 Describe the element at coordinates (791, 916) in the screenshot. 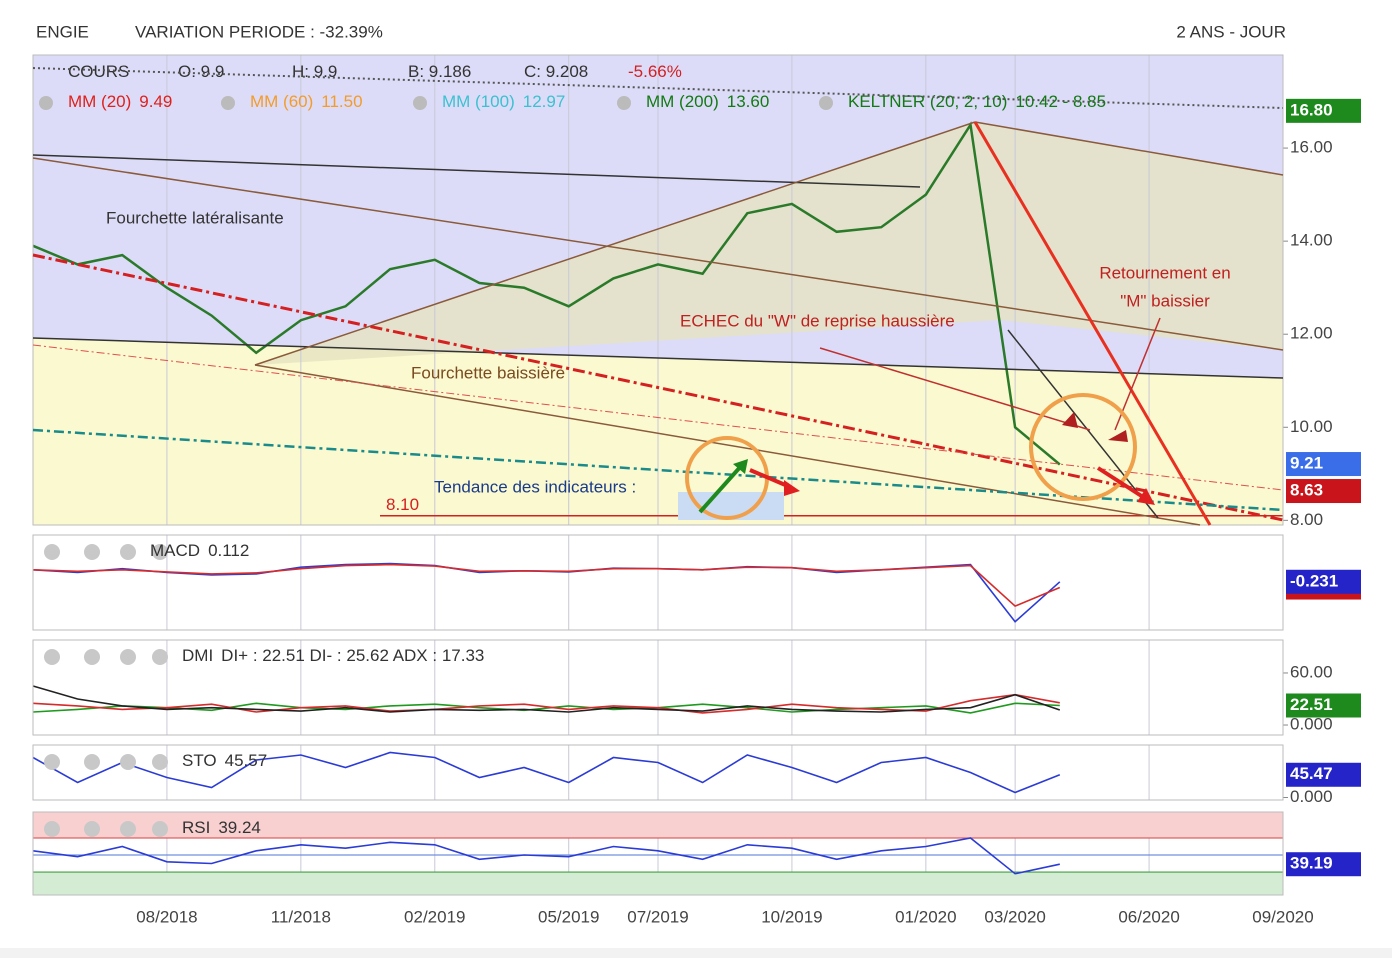

I see `x-tick-label: 10/2019` at that location.